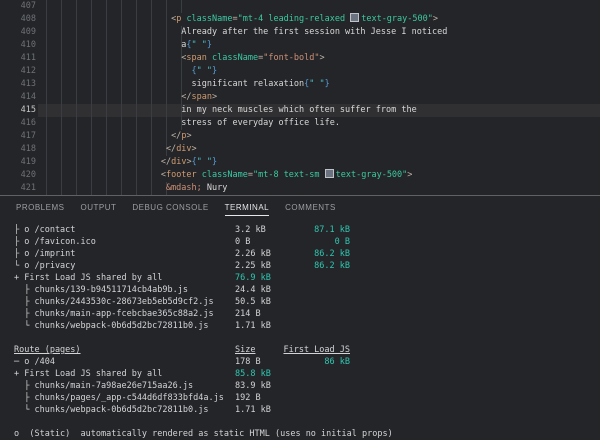  What do you see at coordinates (300, 162) in the screenshot?
I see `code-line-419: 419 </div>{" "}` at bounding box center [300, 162].